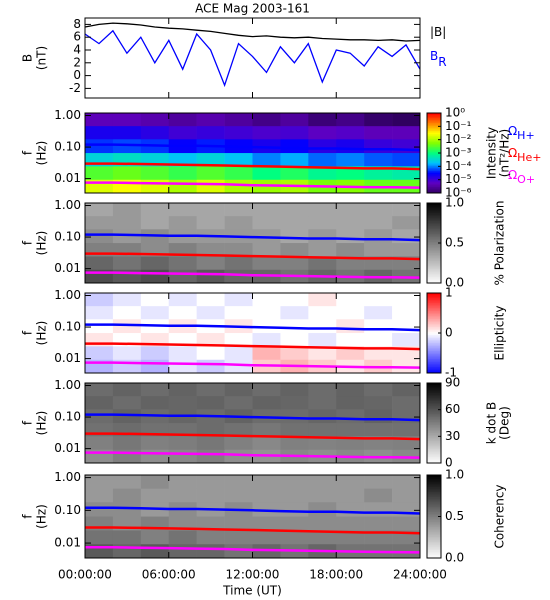  I want to click on legend-entry: ΩHe+, so click(524, 155).